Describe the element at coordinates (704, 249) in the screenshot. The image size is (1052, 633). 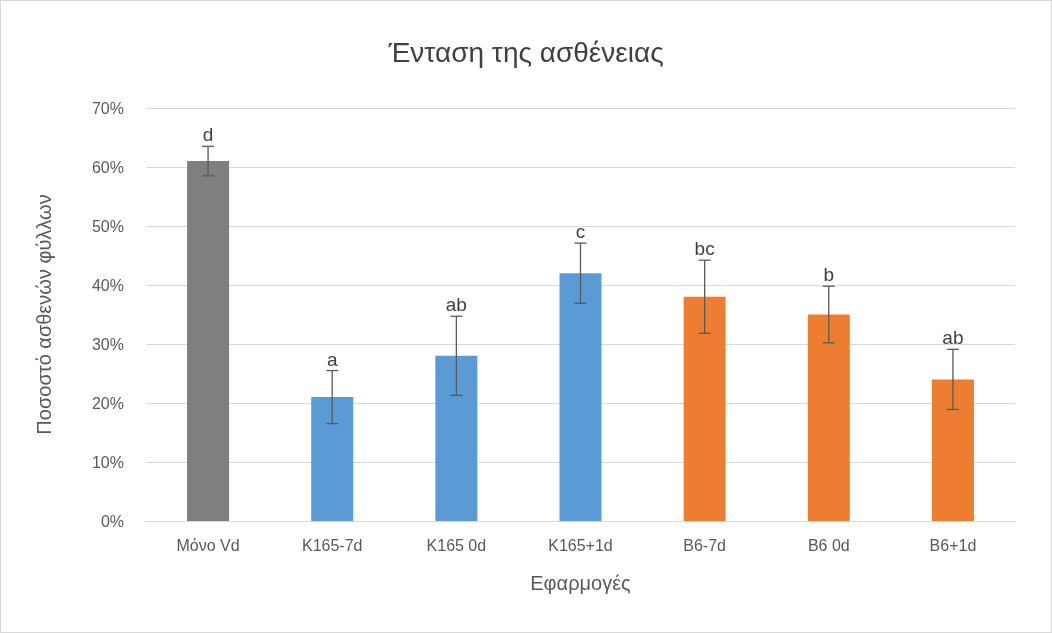
I see `annotation: bc` at that location.